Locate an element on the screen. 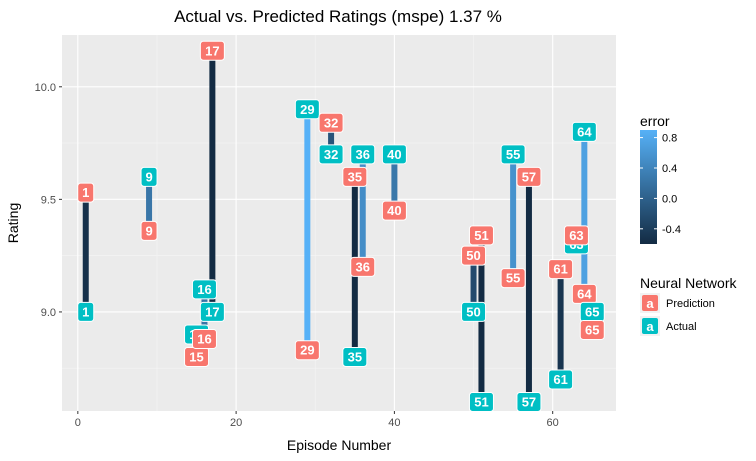 This screenshot has height=461, width=756. group-legend: Neural Network a Prediction a Actual is located at coordinates (688, 305).